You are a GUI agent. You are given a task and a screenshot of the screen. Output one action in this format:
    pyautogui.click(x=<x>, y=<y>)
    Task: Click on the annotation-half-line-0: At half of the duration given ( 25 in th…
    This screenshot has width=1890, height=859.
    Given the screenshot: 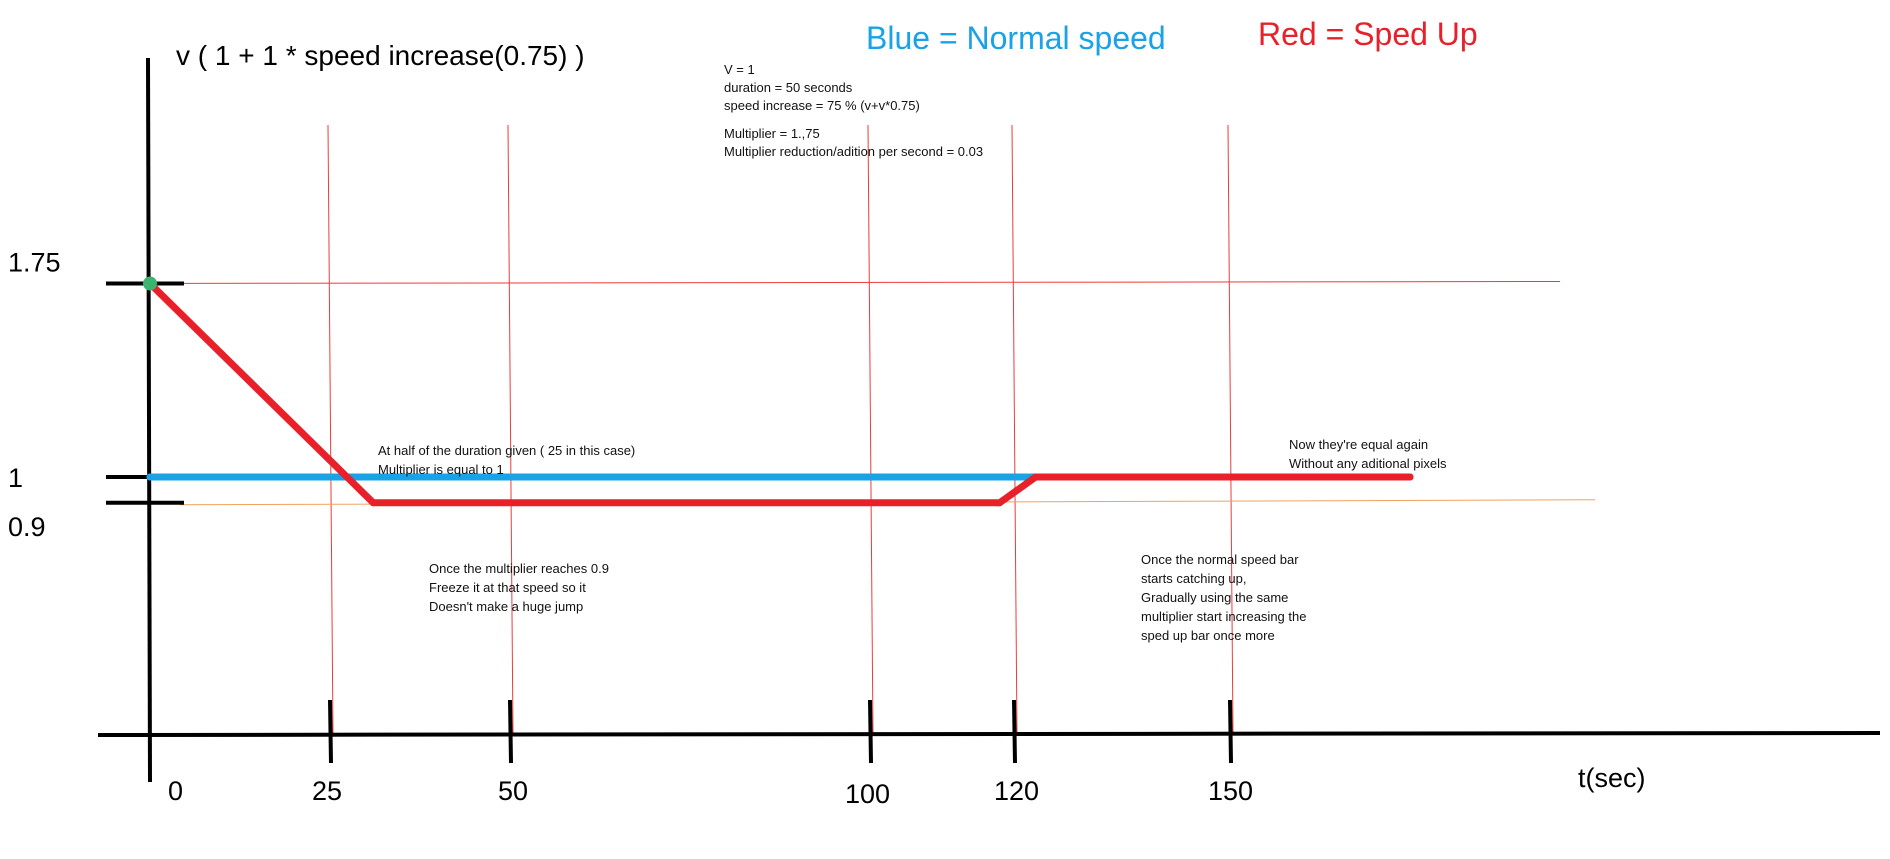 What is the action you would take?
    pyautogui.click(x=506, y=450)
    